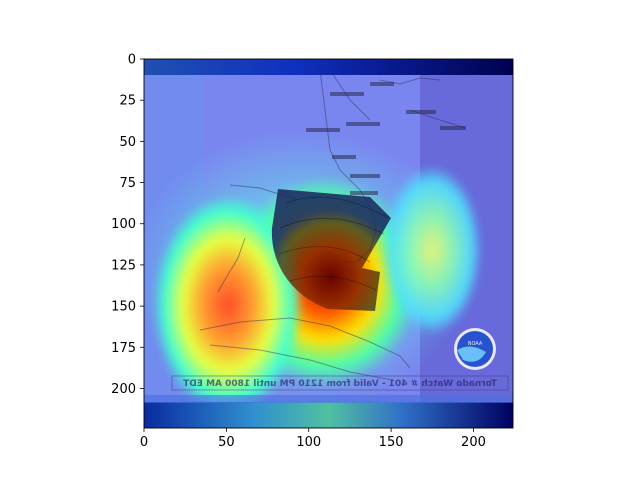 This screenshot has height=480, width=640. Describe the element at coordinates (123, 389) in the screenshot. I see `y-tick-label: 200` at that location.